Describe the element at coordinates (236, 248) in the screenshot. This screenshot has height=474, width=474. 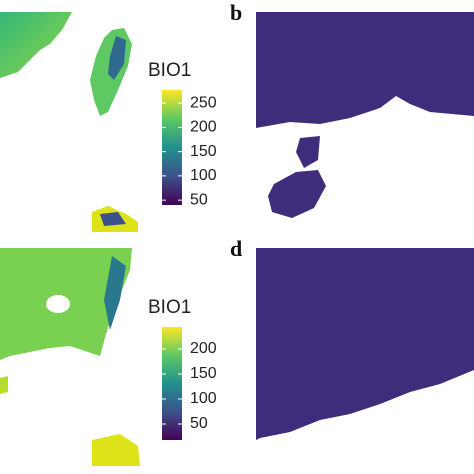
I see `panel-label: d` at that location.